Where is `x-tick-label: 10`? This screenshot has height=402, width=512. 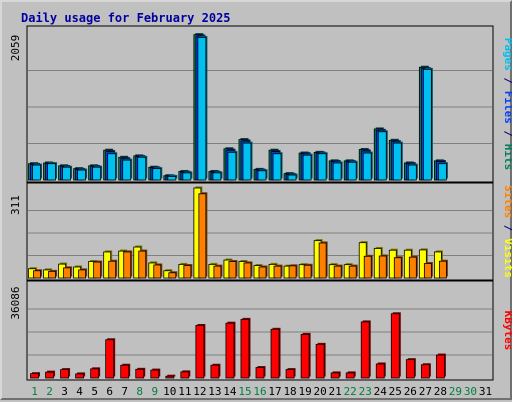
x-tick-label: 10 is located at coordinates (169, 391).